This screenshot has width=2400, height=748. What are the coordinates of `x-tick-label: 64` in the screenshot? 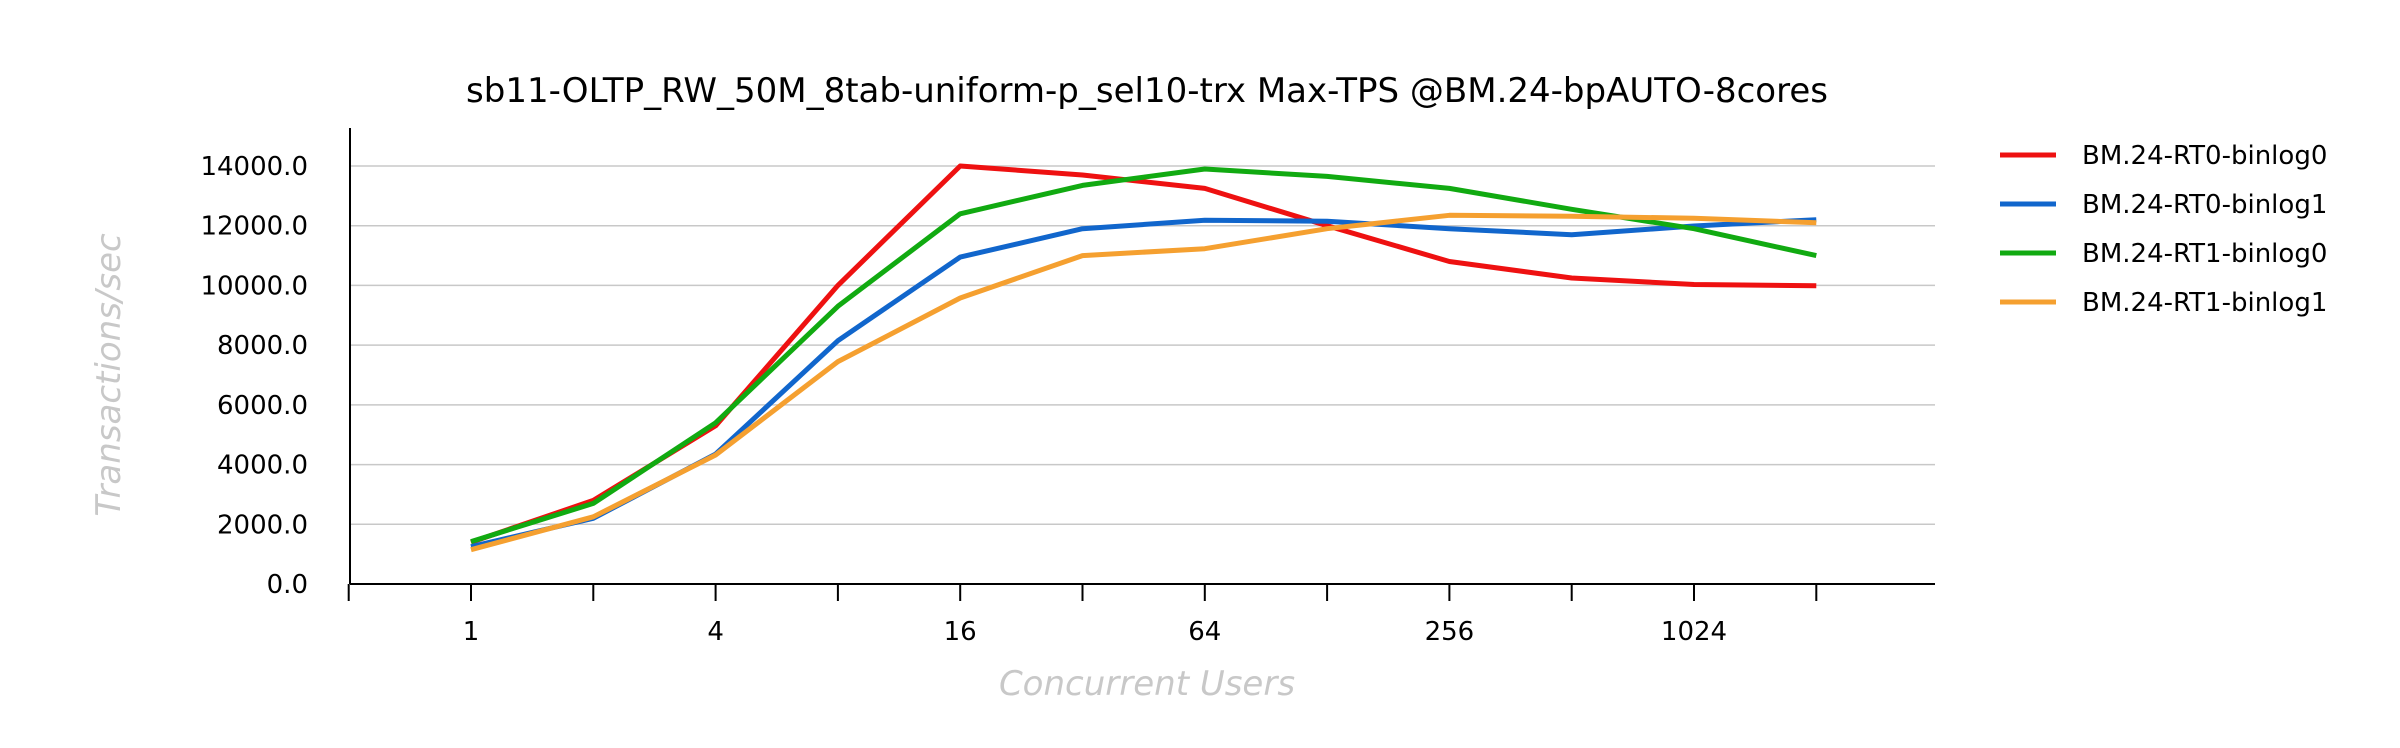 It's located at (1204, 632).